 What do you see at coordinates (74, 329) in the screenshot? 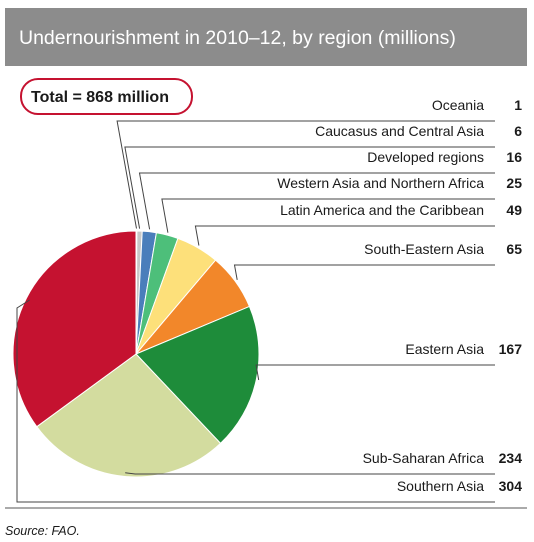
I see `slice-southern-asia` at bounding box center [74, 329].